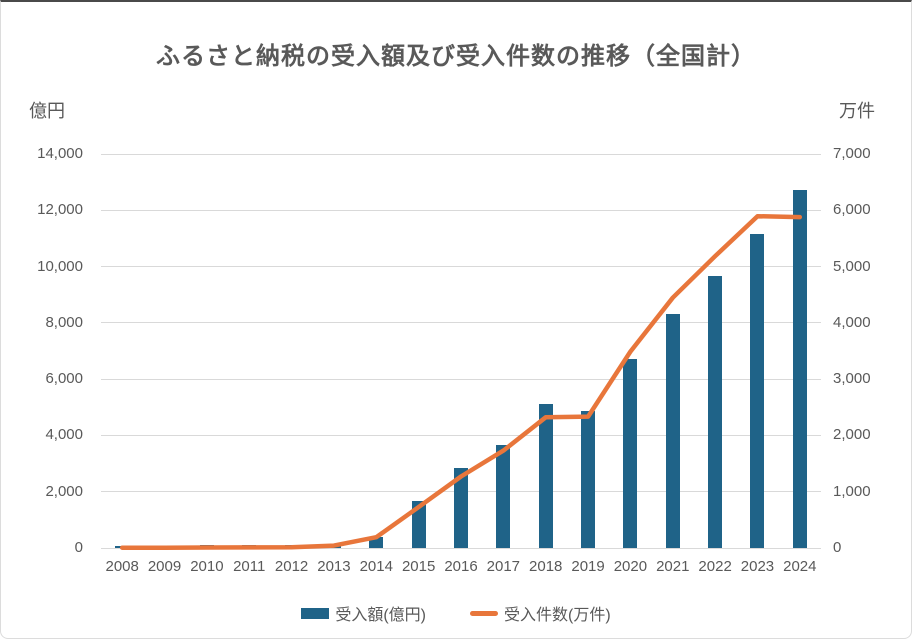  I want to click on x-tick-2019: 2019, so click(588, 566).